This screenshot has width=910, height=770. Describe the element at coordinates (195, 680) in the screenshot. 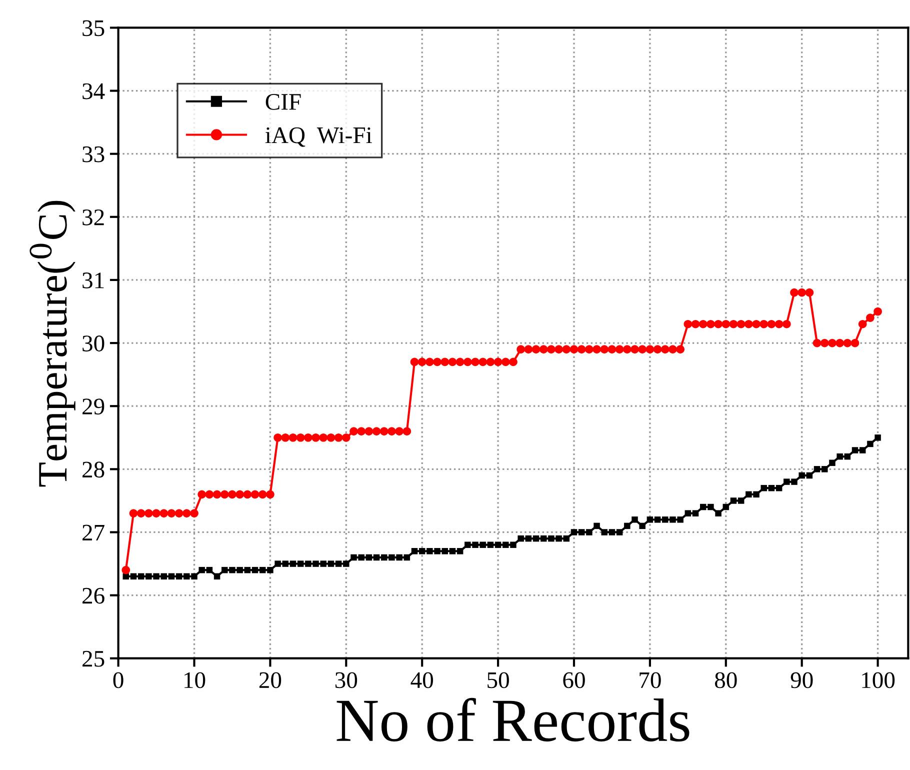

I see `x-tick-label: 10` at that location.